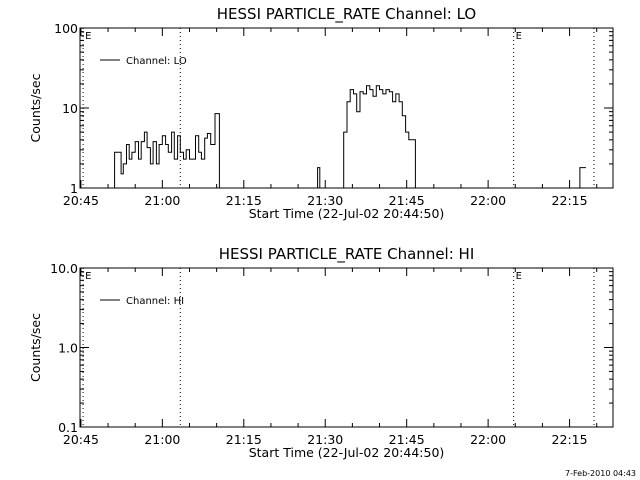 The width and height of the screenshot is (640, 480). Describe the element at coordinates (74, 188) in the screenshot. I see `y-tick-label: 1` at that location.